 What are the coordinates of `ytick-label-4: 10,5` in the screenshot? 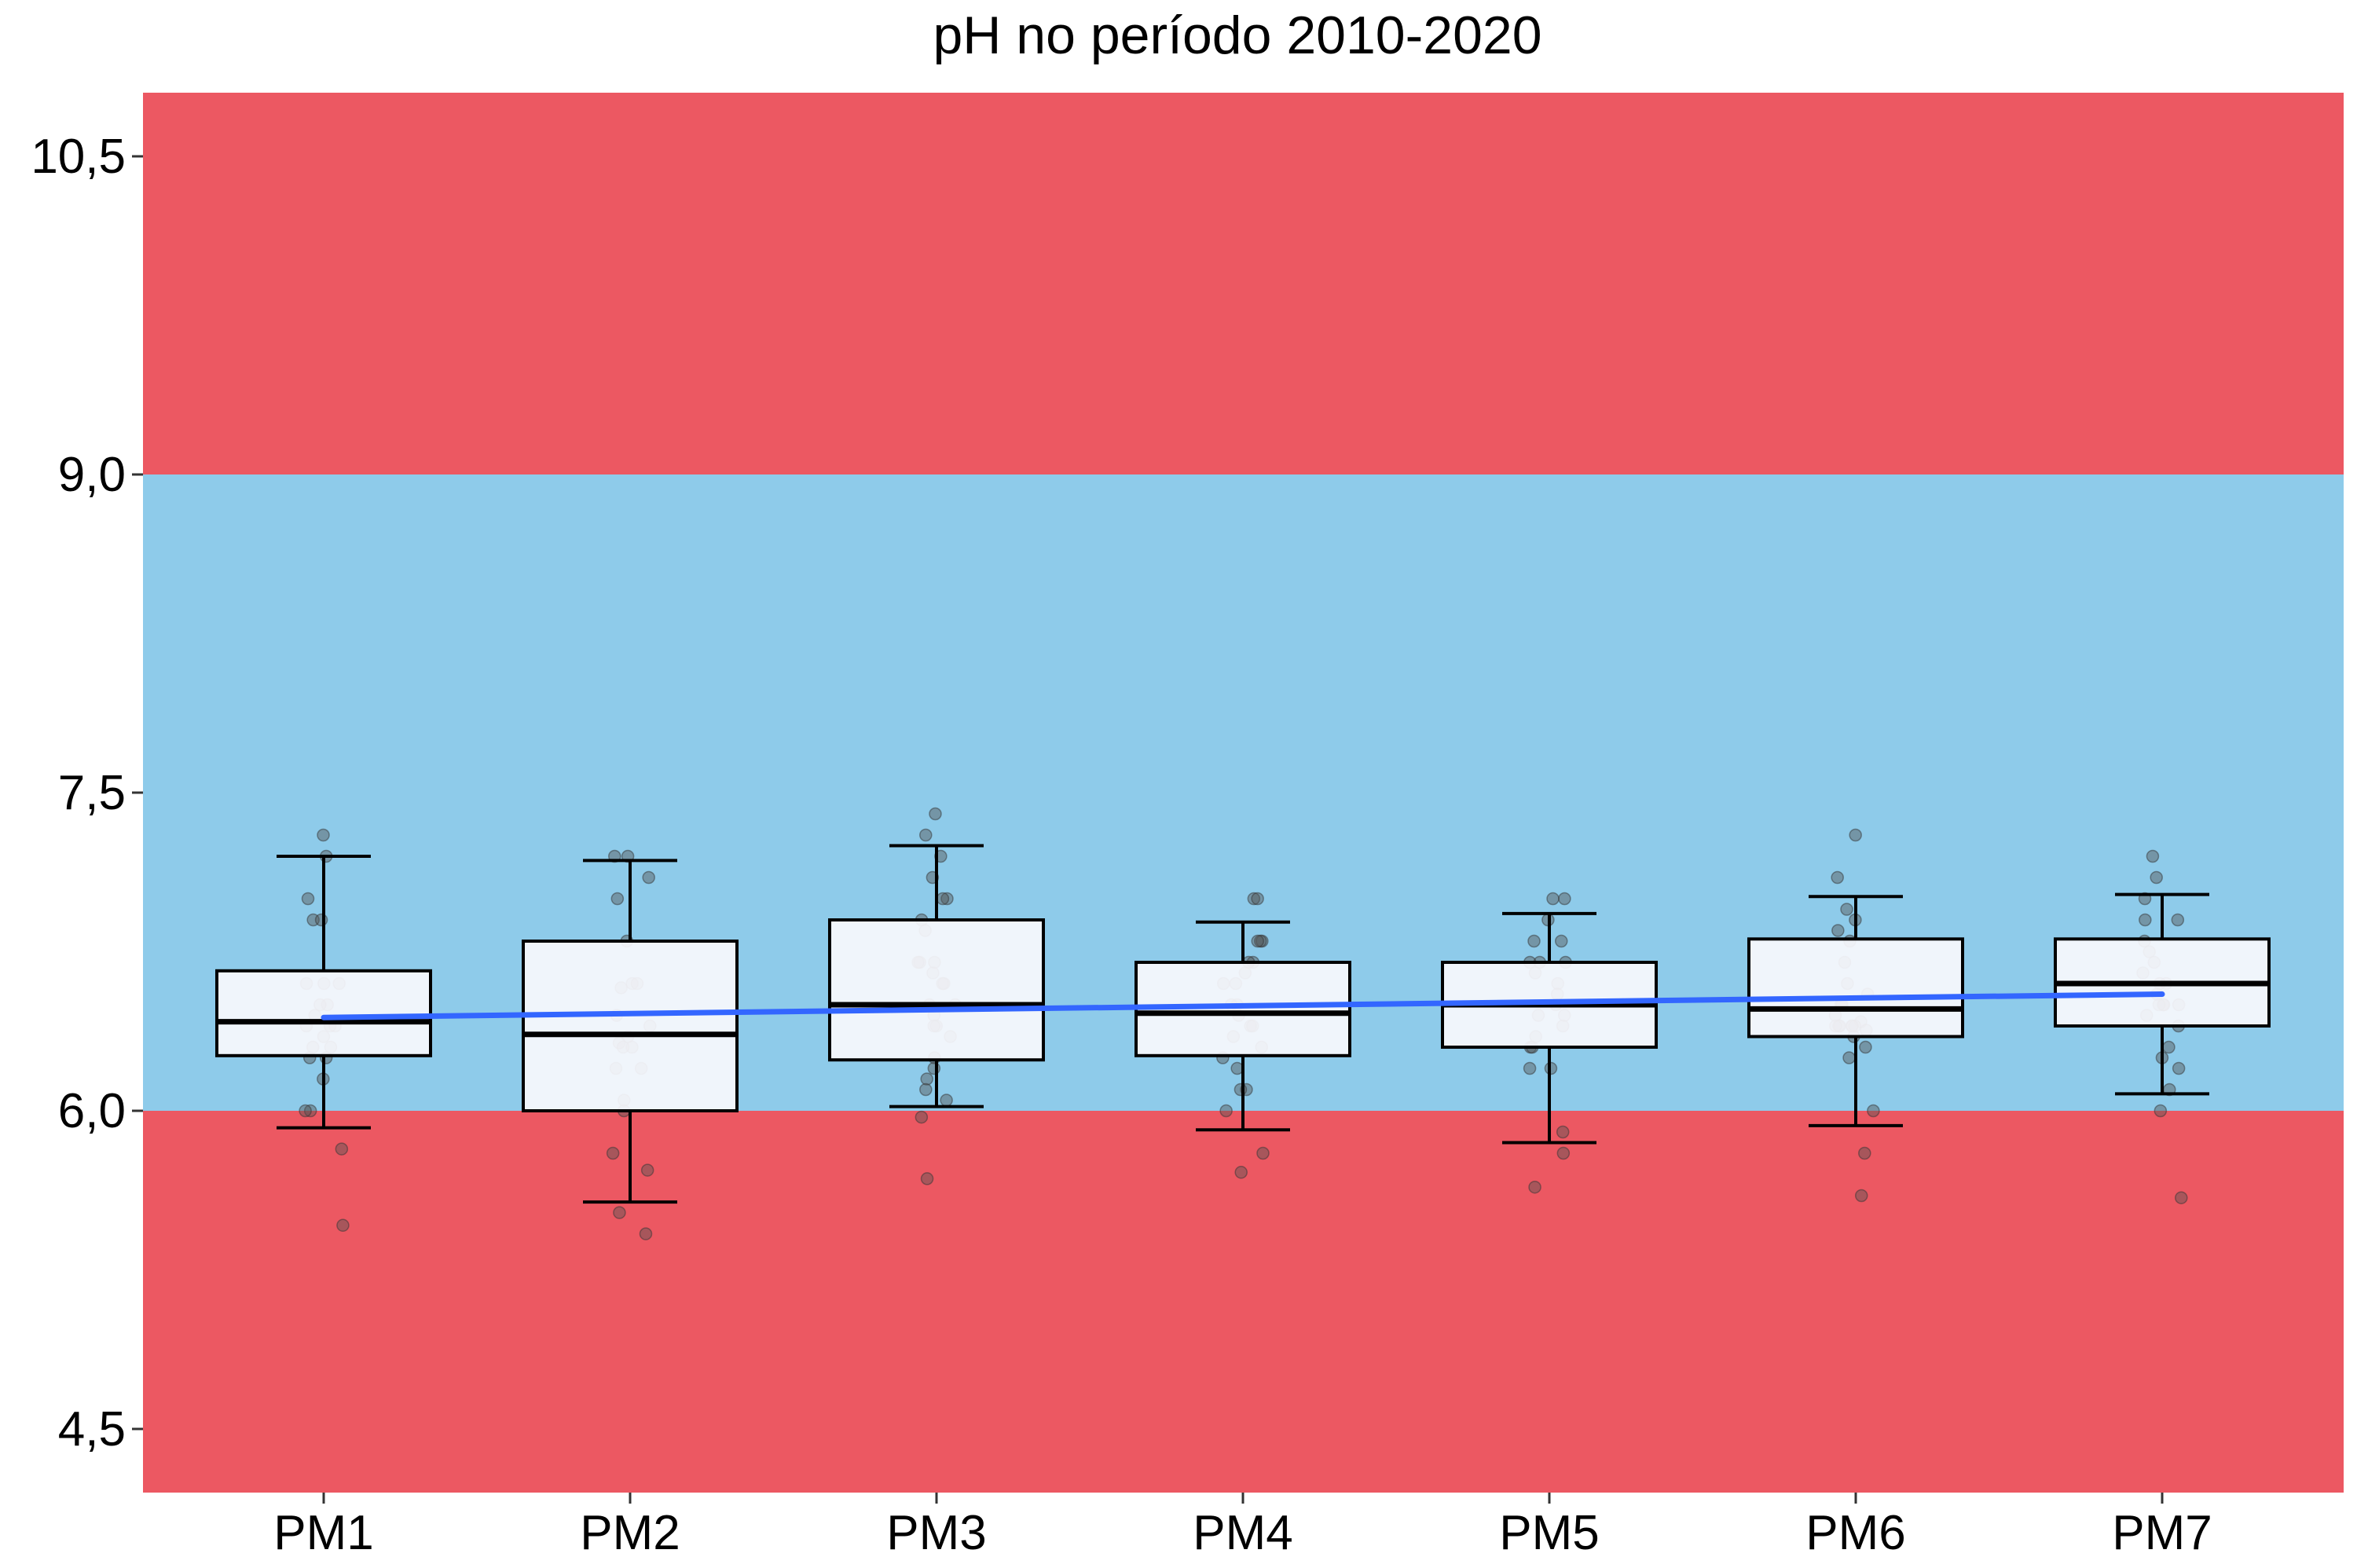 It's located at (78, 157).